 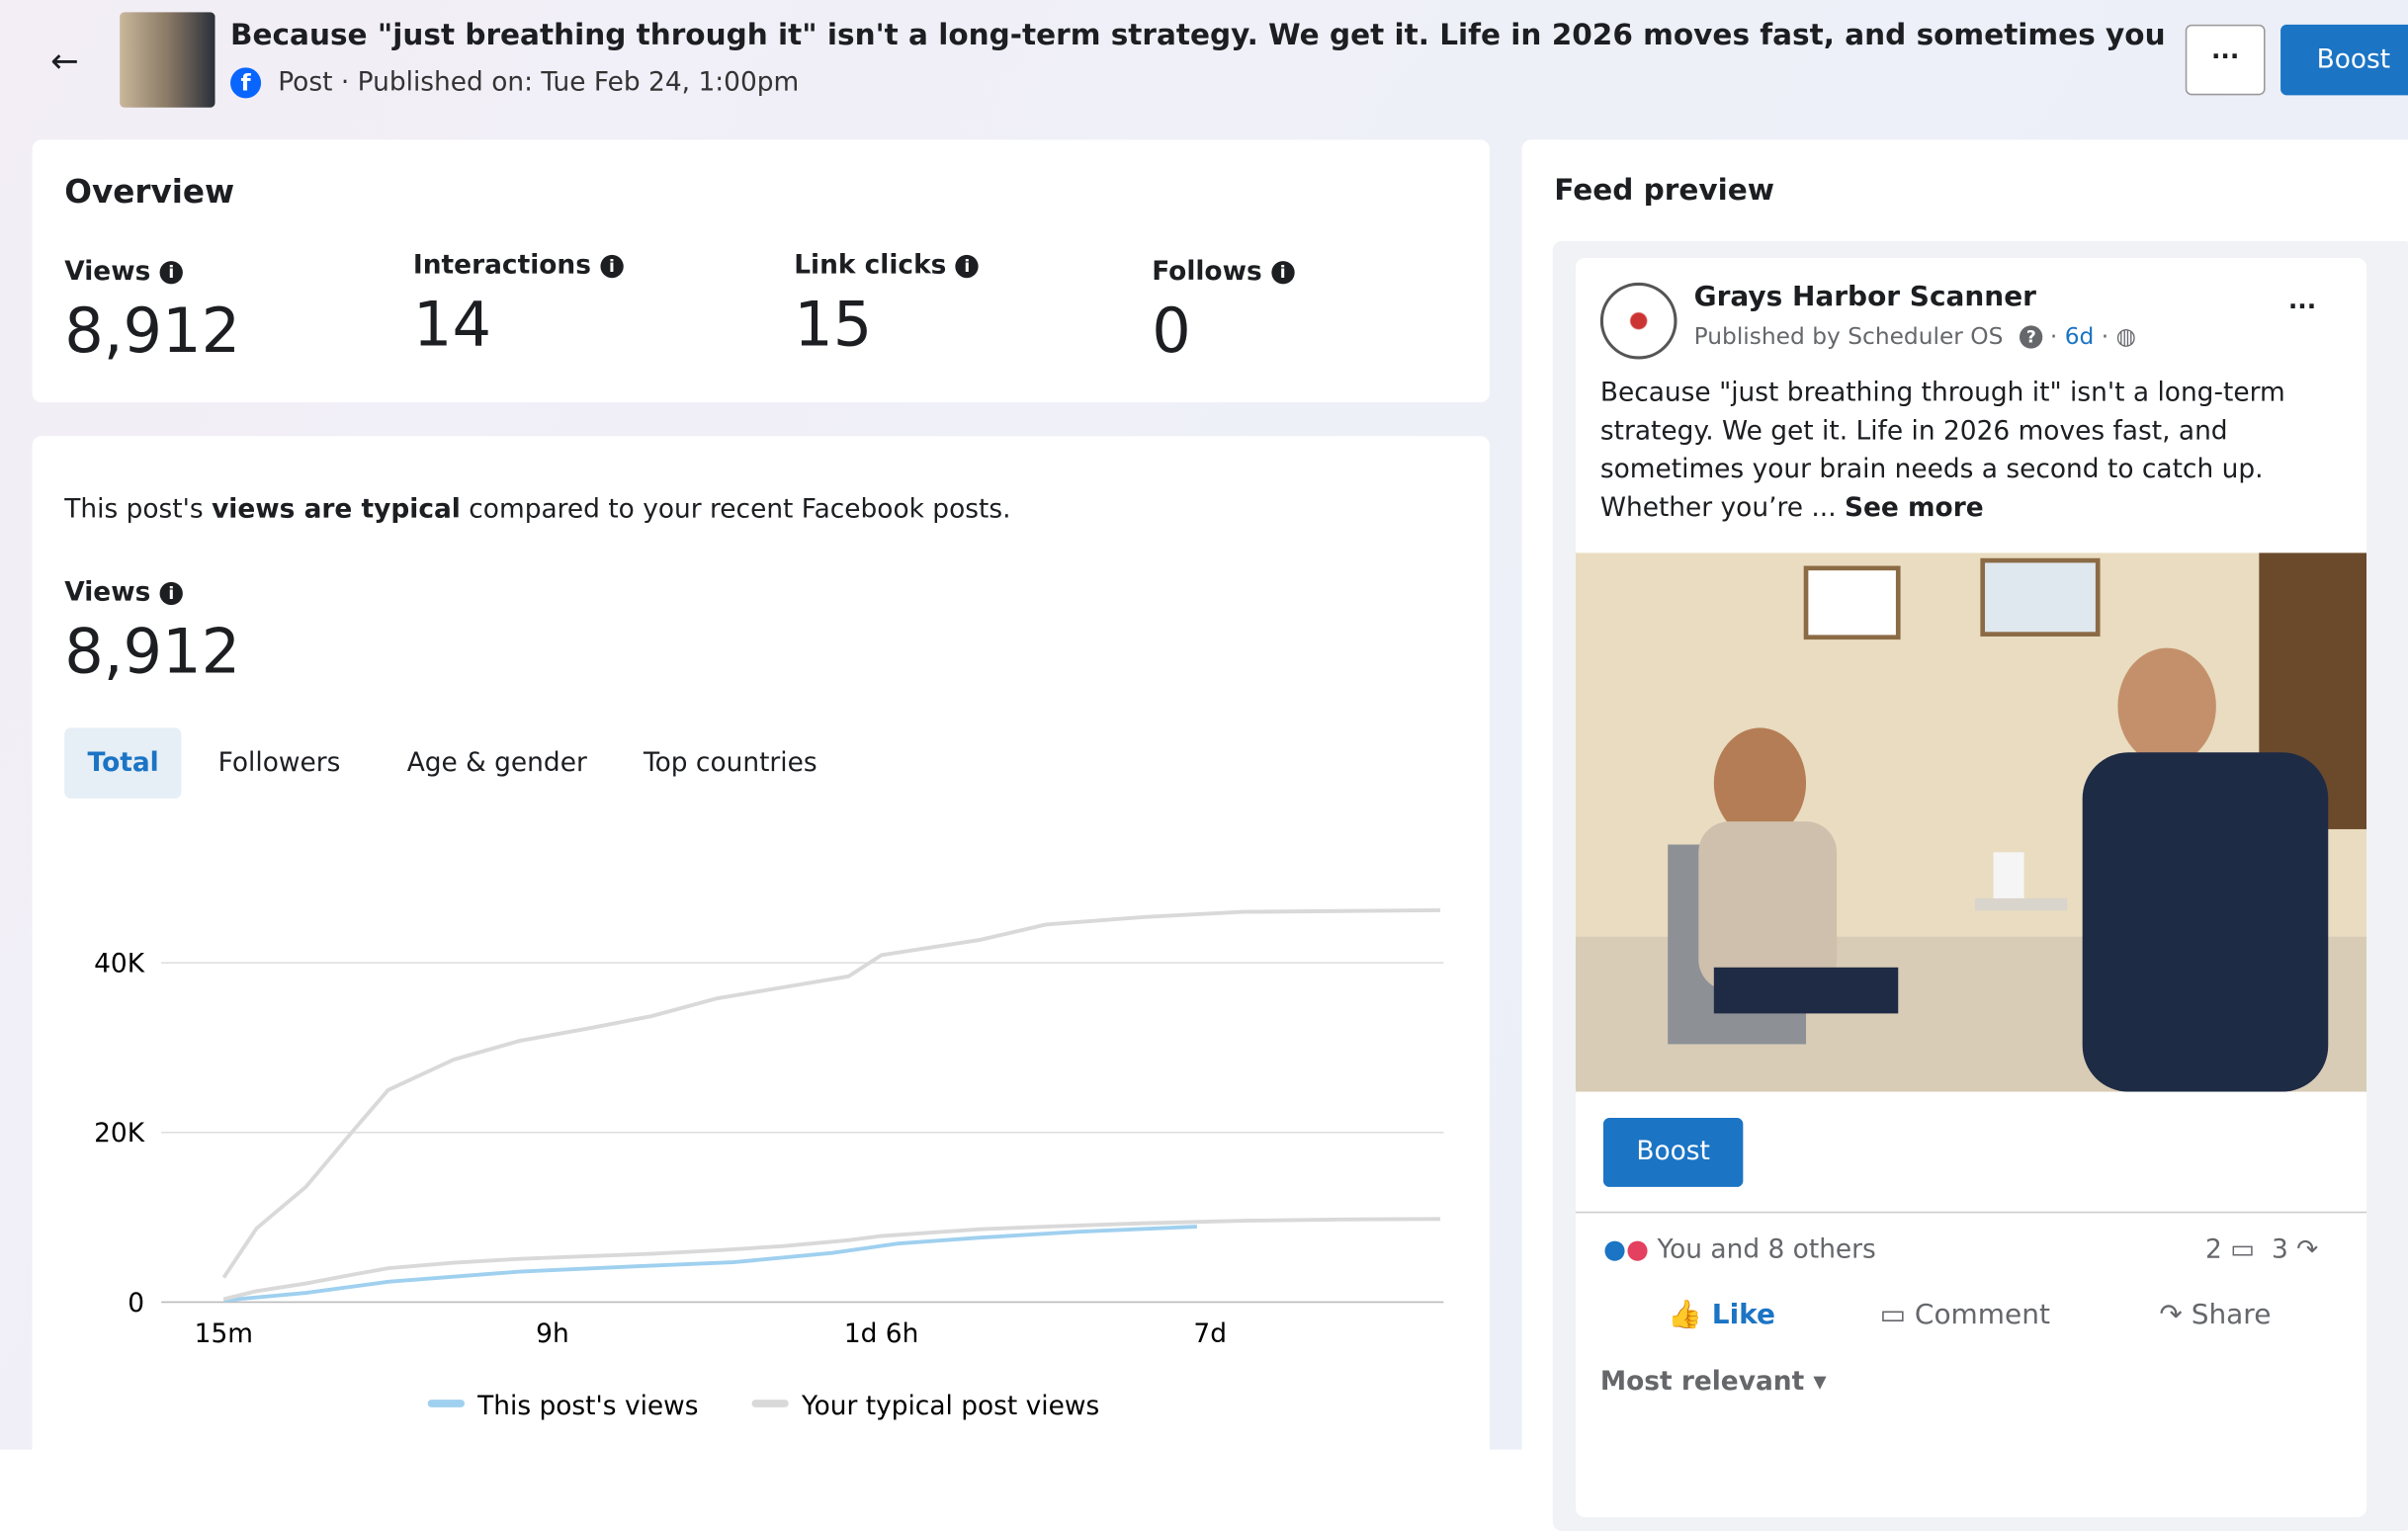 What do you see at coordinates (149, 192) in the screenshot?
I see `overview-title: Overview` at bounding box center [149, 192].